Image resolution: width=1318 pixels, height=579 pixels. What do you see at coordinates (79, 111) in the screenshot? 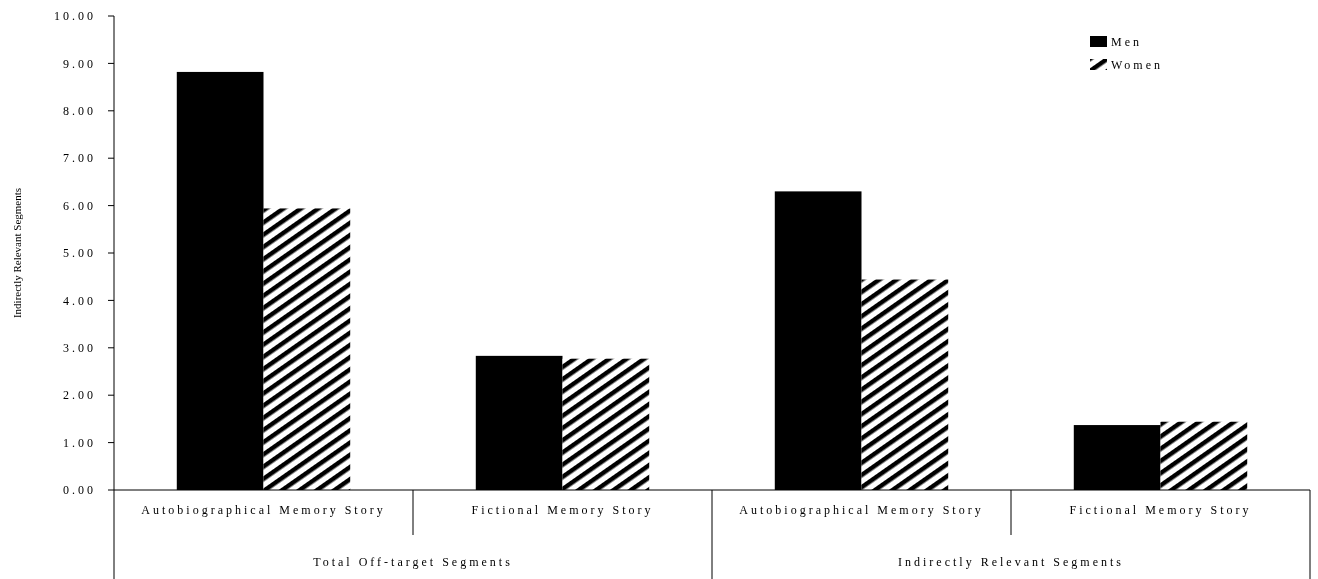
I see `y-tick-label: 8.00` at bounding box center [79, 111].